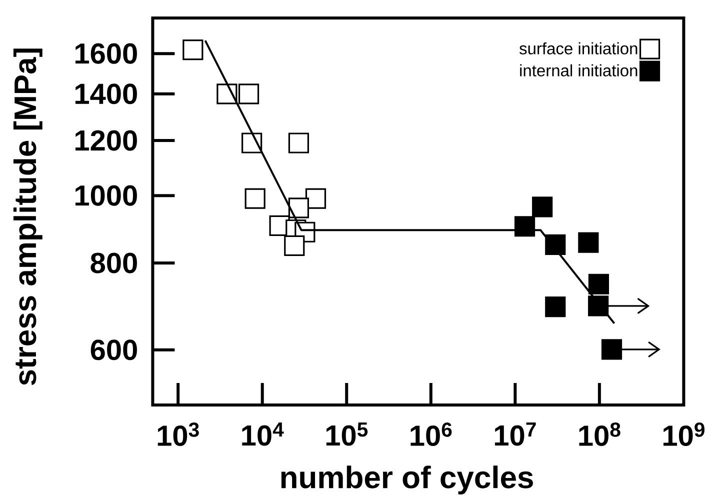  I want to click on y-tick-label: 1600, so click(106, 53).